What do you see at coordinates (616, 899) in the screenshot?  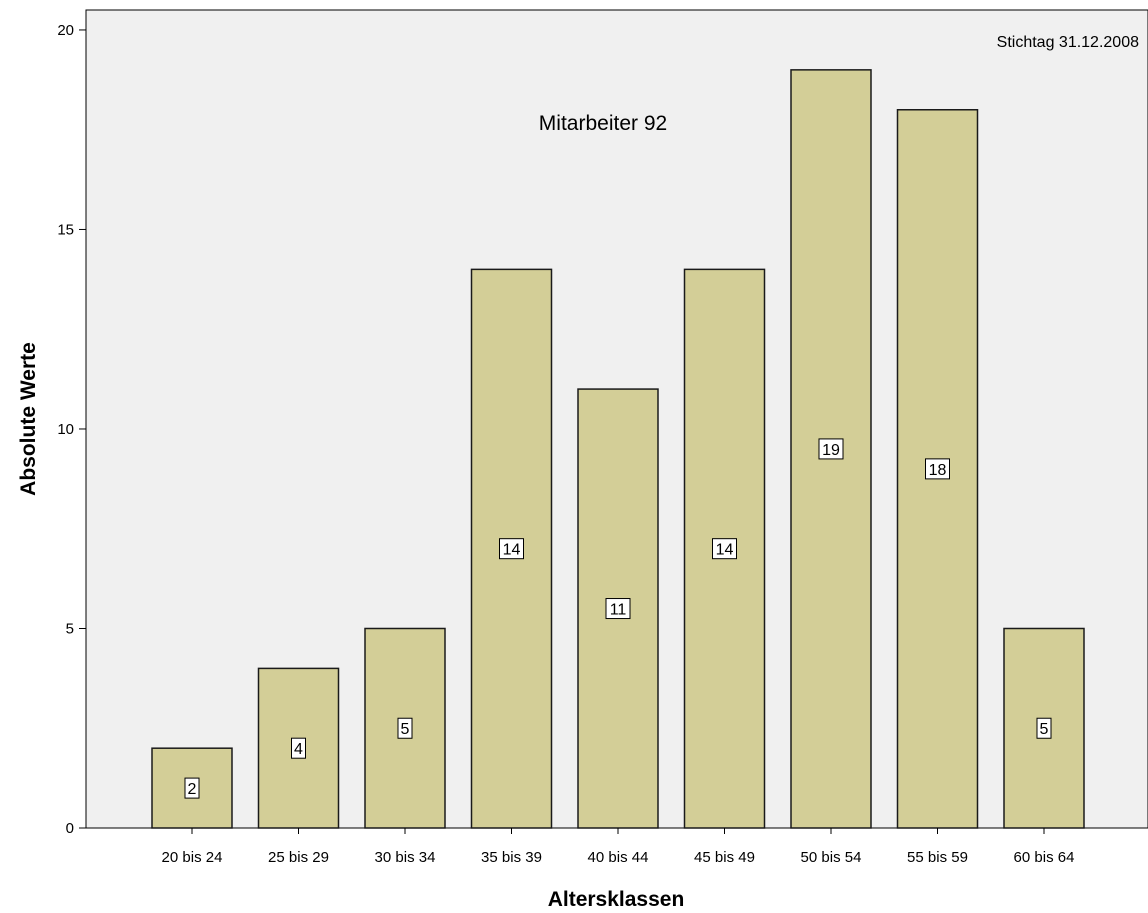 I see `x-axis-title: Altersklassen` at bounding box center [616, 899].